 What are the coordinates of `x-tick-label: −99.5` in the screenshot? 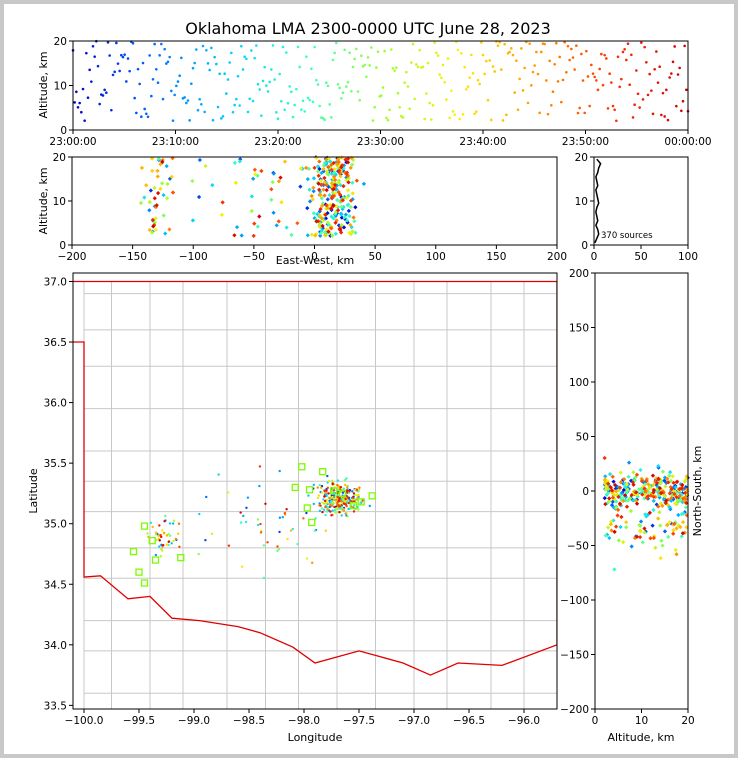 It's located at (139, 721).